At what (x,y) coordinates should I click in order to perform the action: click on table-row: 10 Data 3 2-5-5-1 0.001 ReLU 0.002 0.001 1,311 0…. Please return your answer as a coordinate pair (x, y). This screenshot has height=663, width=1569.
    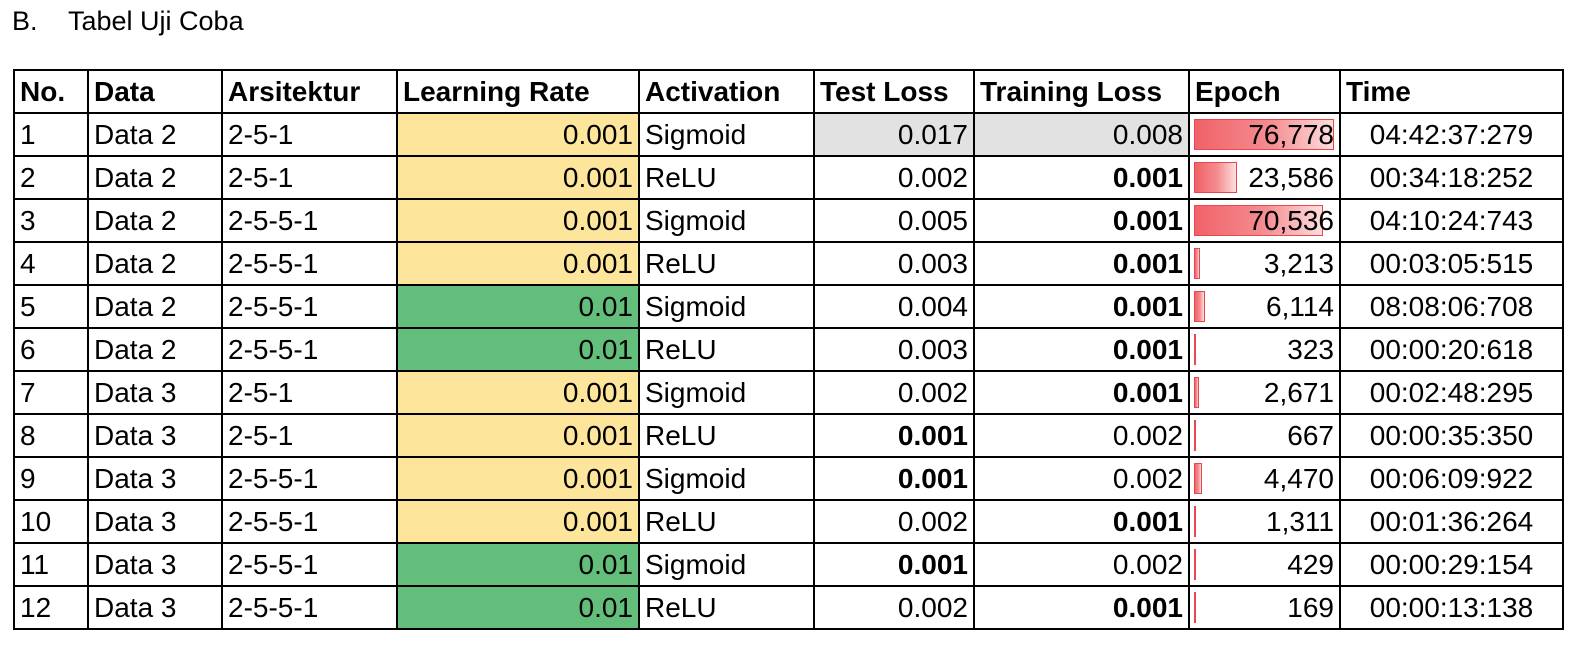
    Looking at the image, I should click on (788, 521).